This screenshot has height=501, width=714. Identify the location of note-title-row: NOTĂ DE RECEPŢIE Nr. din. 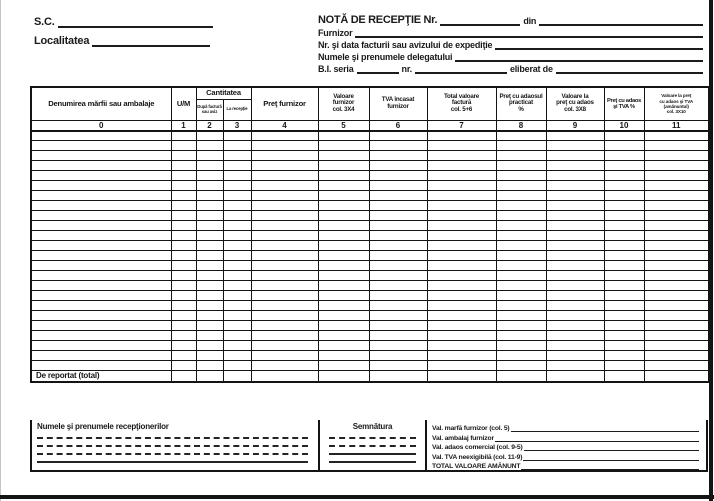
(512, 20).